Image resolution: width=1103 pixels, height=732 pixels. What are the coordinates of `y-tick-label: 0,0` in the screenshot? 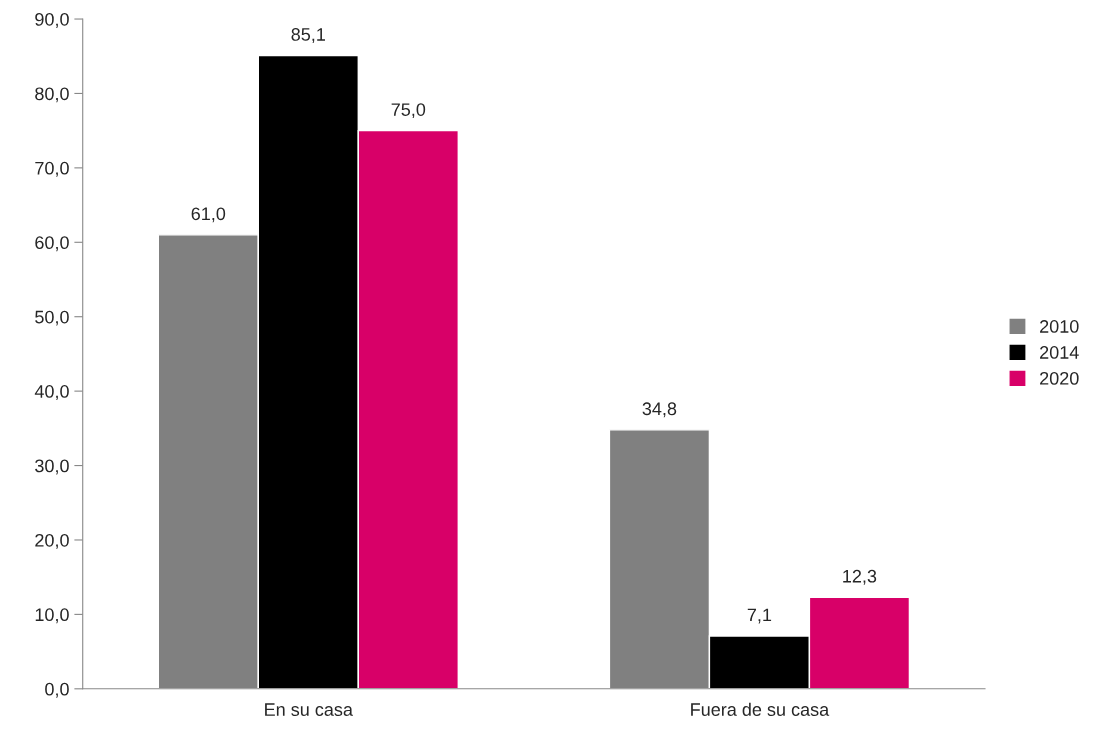 It's located at (57, 690).